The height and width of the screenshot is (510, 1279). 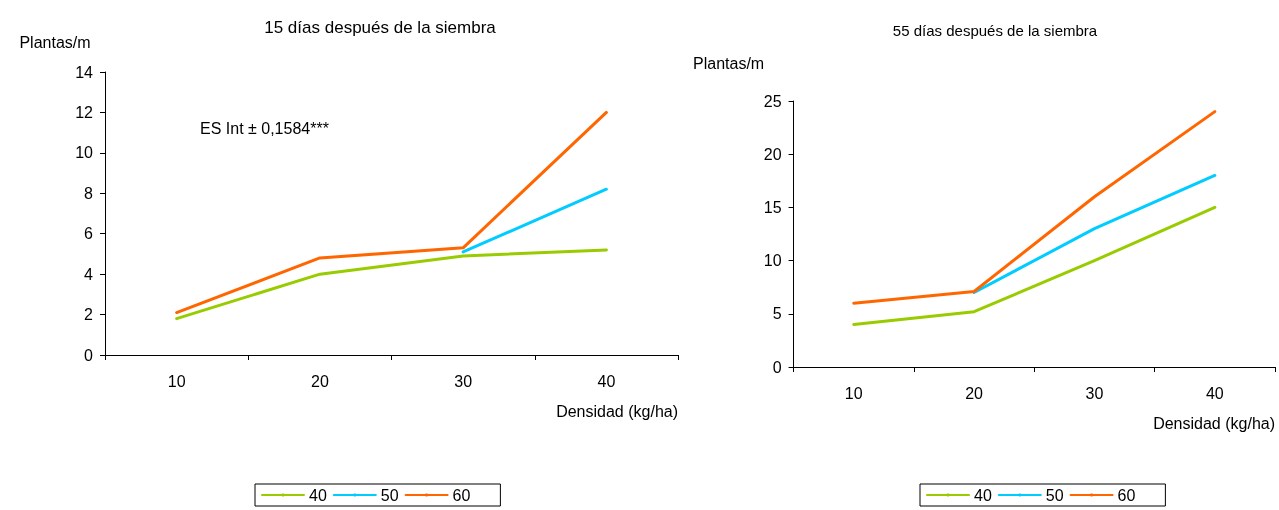 I want to click on y-tick-label: 15, so click(x=772, y=207).